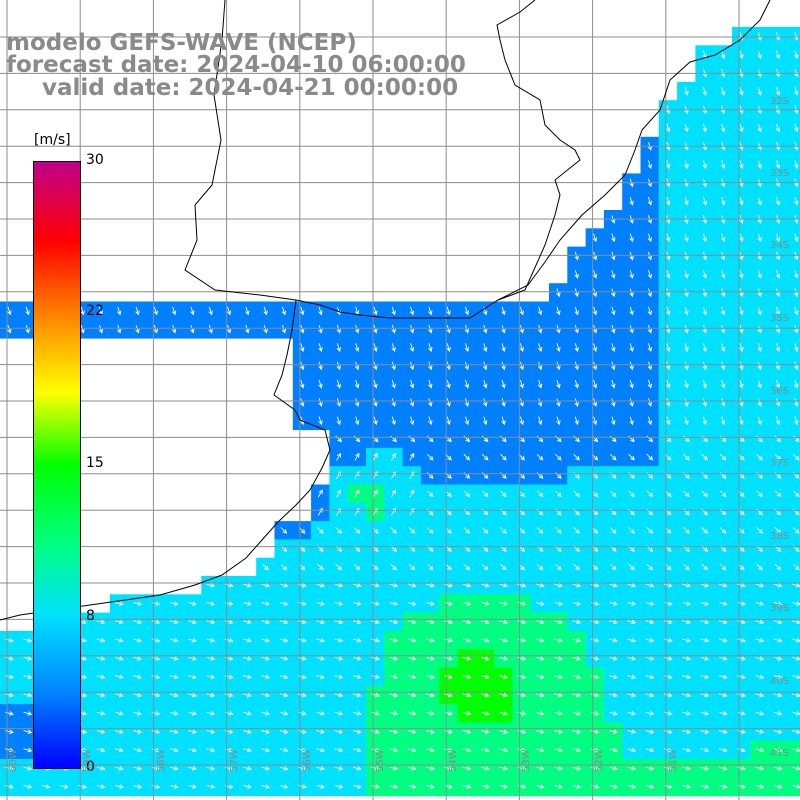  Describe the element at coordinates (793, 201) in the screenshot. I see `wind-speed-cell` at that location.